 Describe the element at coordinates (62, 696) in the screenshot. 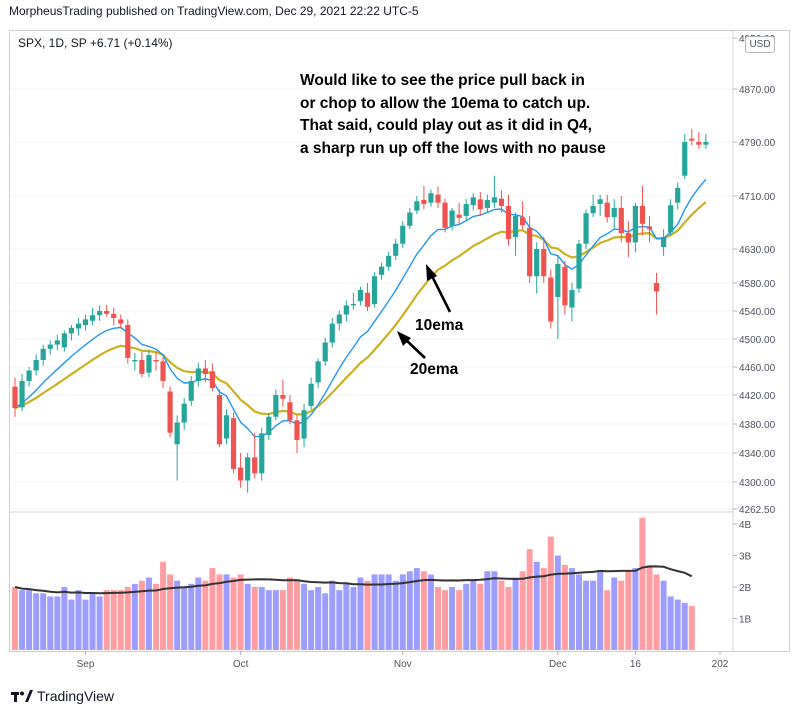

I see `footer-brand: TradingView` at that location.